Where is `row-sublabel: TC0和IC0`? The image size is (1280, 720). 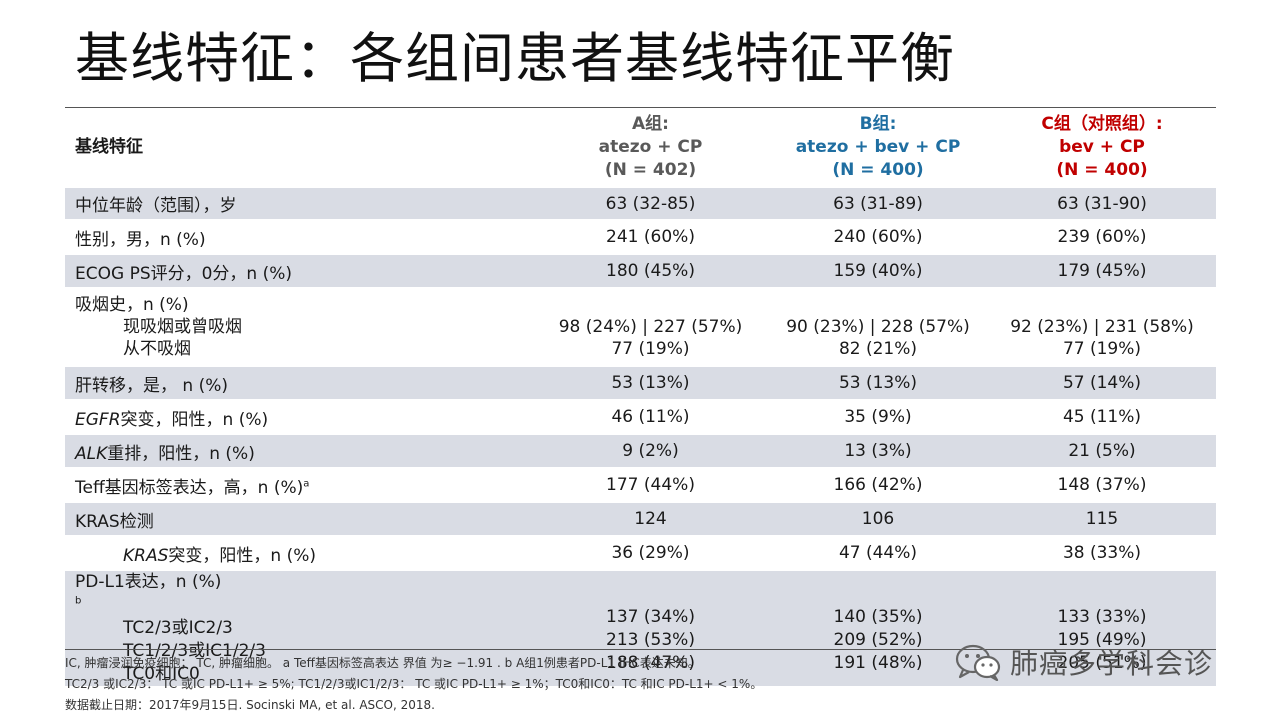
row-sublabel: TC0和IC0 is located at coordinates (161, 674).